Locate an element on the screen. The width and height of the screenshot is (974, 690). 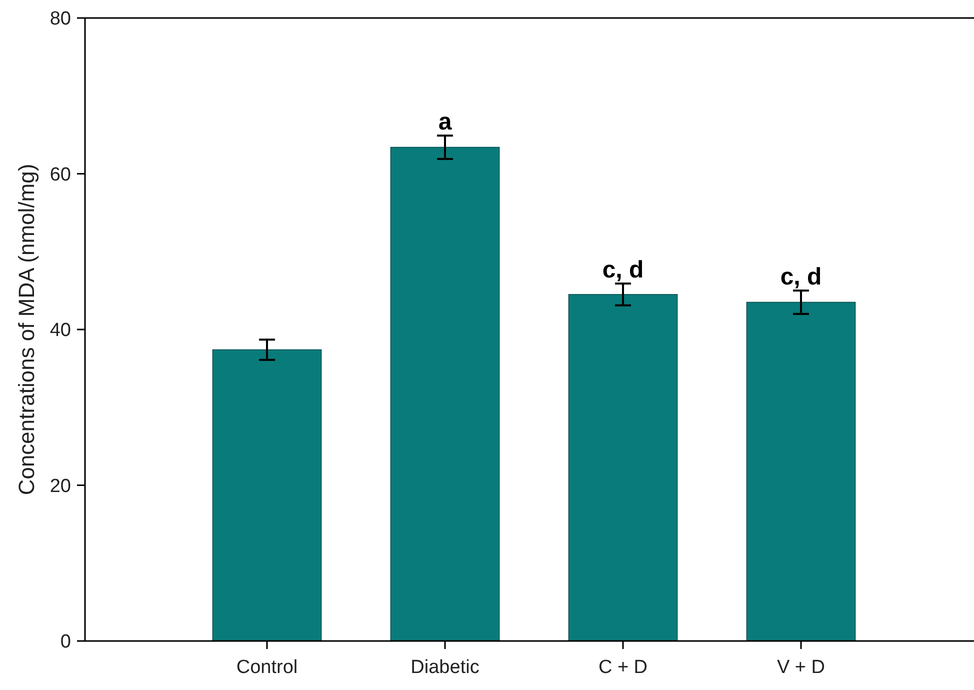
x-tick-label: Diabetic is located at coordinates (445, 667).